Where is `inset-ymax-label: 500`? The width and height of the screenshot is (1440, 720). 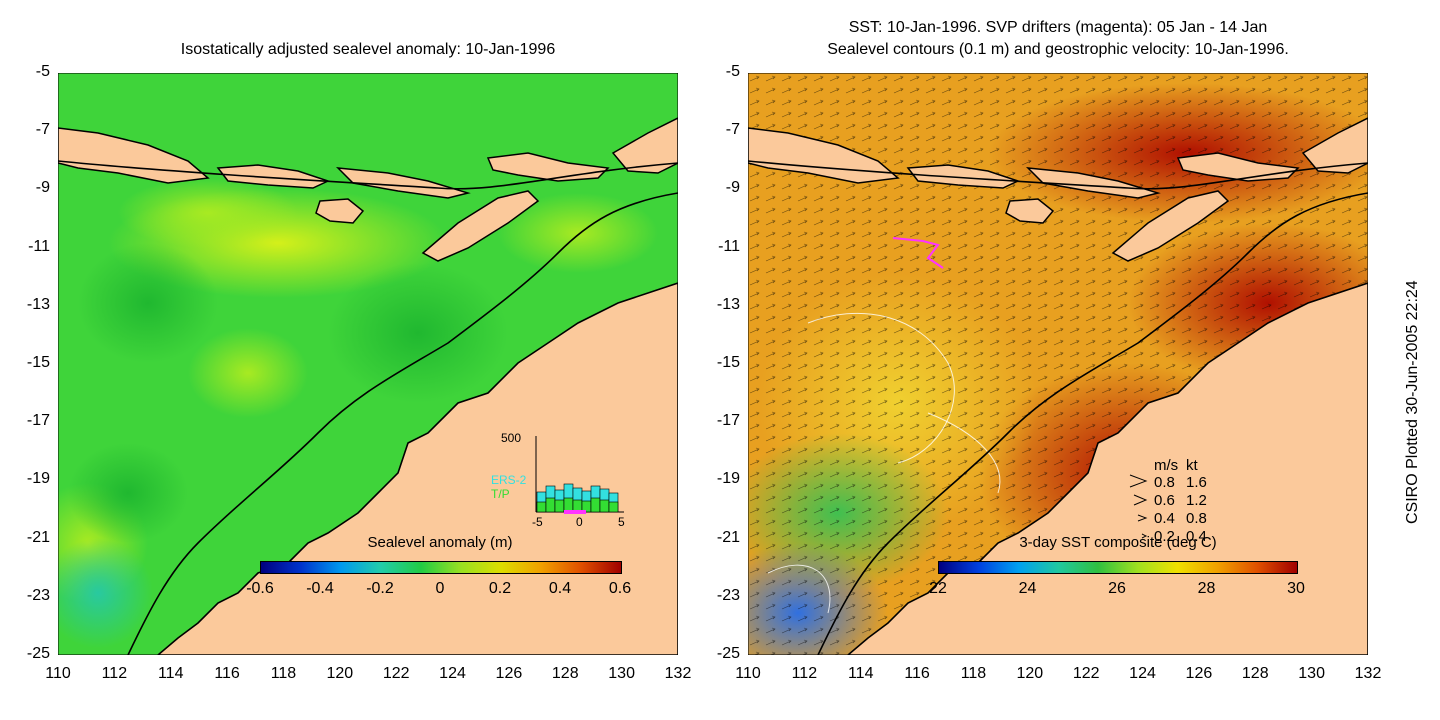
inset-ymax-label: 500 is located at coordinates (510, 438).